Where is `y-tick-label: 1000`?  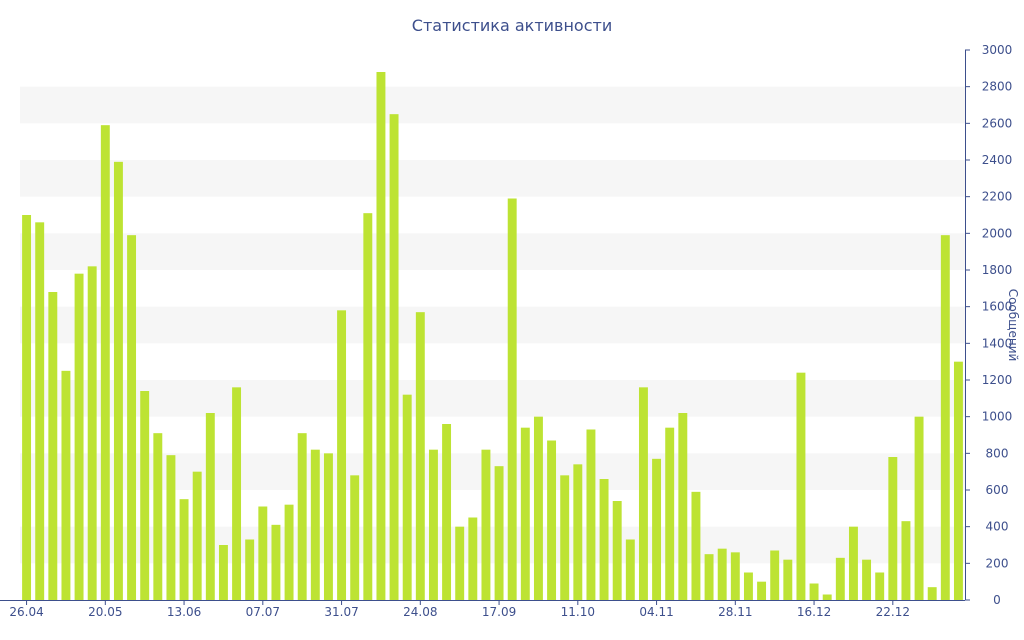 y-tick-label: 1000 is located at coordinates (997, 417).